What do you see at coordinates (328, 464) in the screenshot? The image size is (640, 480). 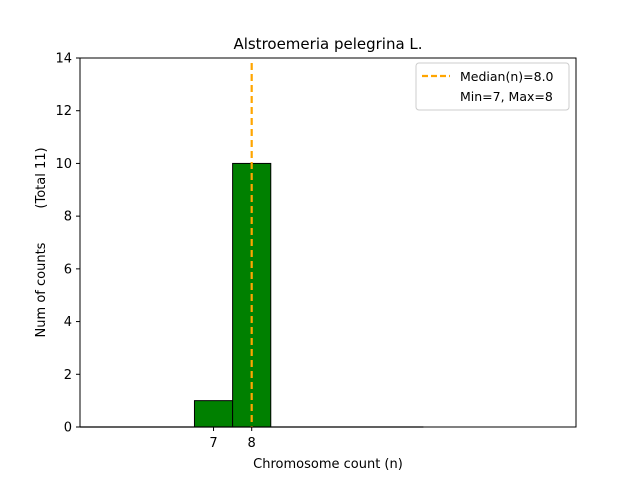 I see `x-axis-label: Chromosome count (n)` at bounding box center [328, 464].